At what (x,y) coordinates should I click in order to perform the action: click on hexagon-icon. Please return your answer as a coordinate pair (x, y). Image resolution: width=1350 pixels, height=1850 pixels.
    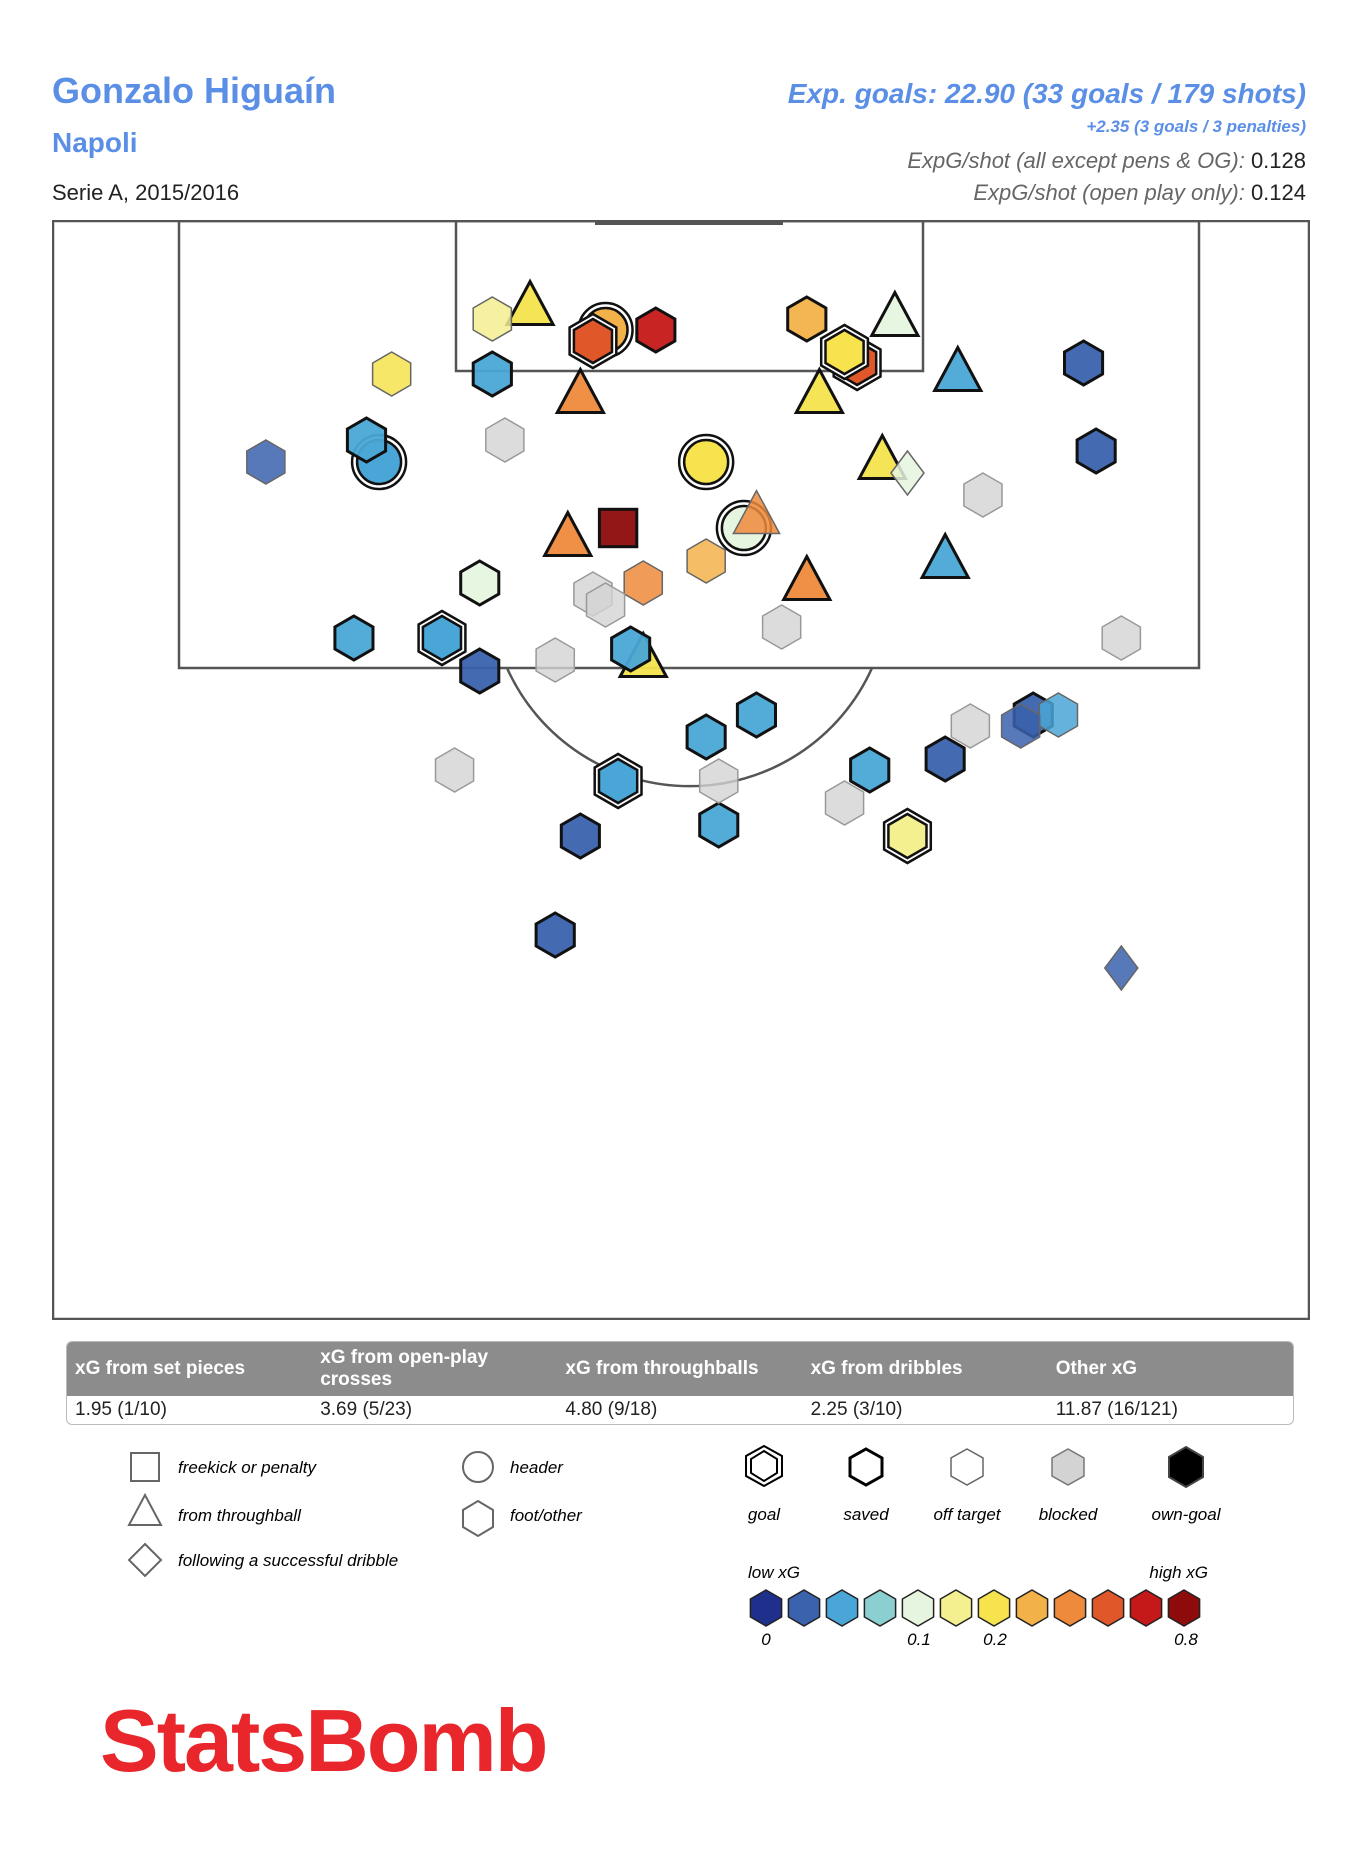
    Looking at the image, I should click on (478, 1518).